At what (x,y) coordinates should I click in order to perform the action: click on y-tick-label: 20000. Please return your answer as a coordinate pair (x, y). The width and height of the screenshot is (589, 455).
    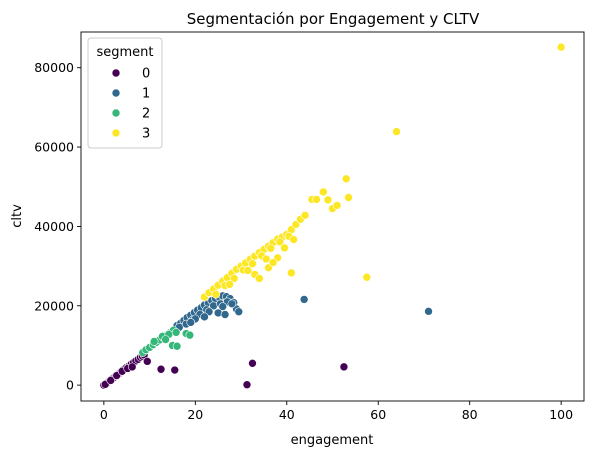
    Looking at the image, I should click on (54, 305).